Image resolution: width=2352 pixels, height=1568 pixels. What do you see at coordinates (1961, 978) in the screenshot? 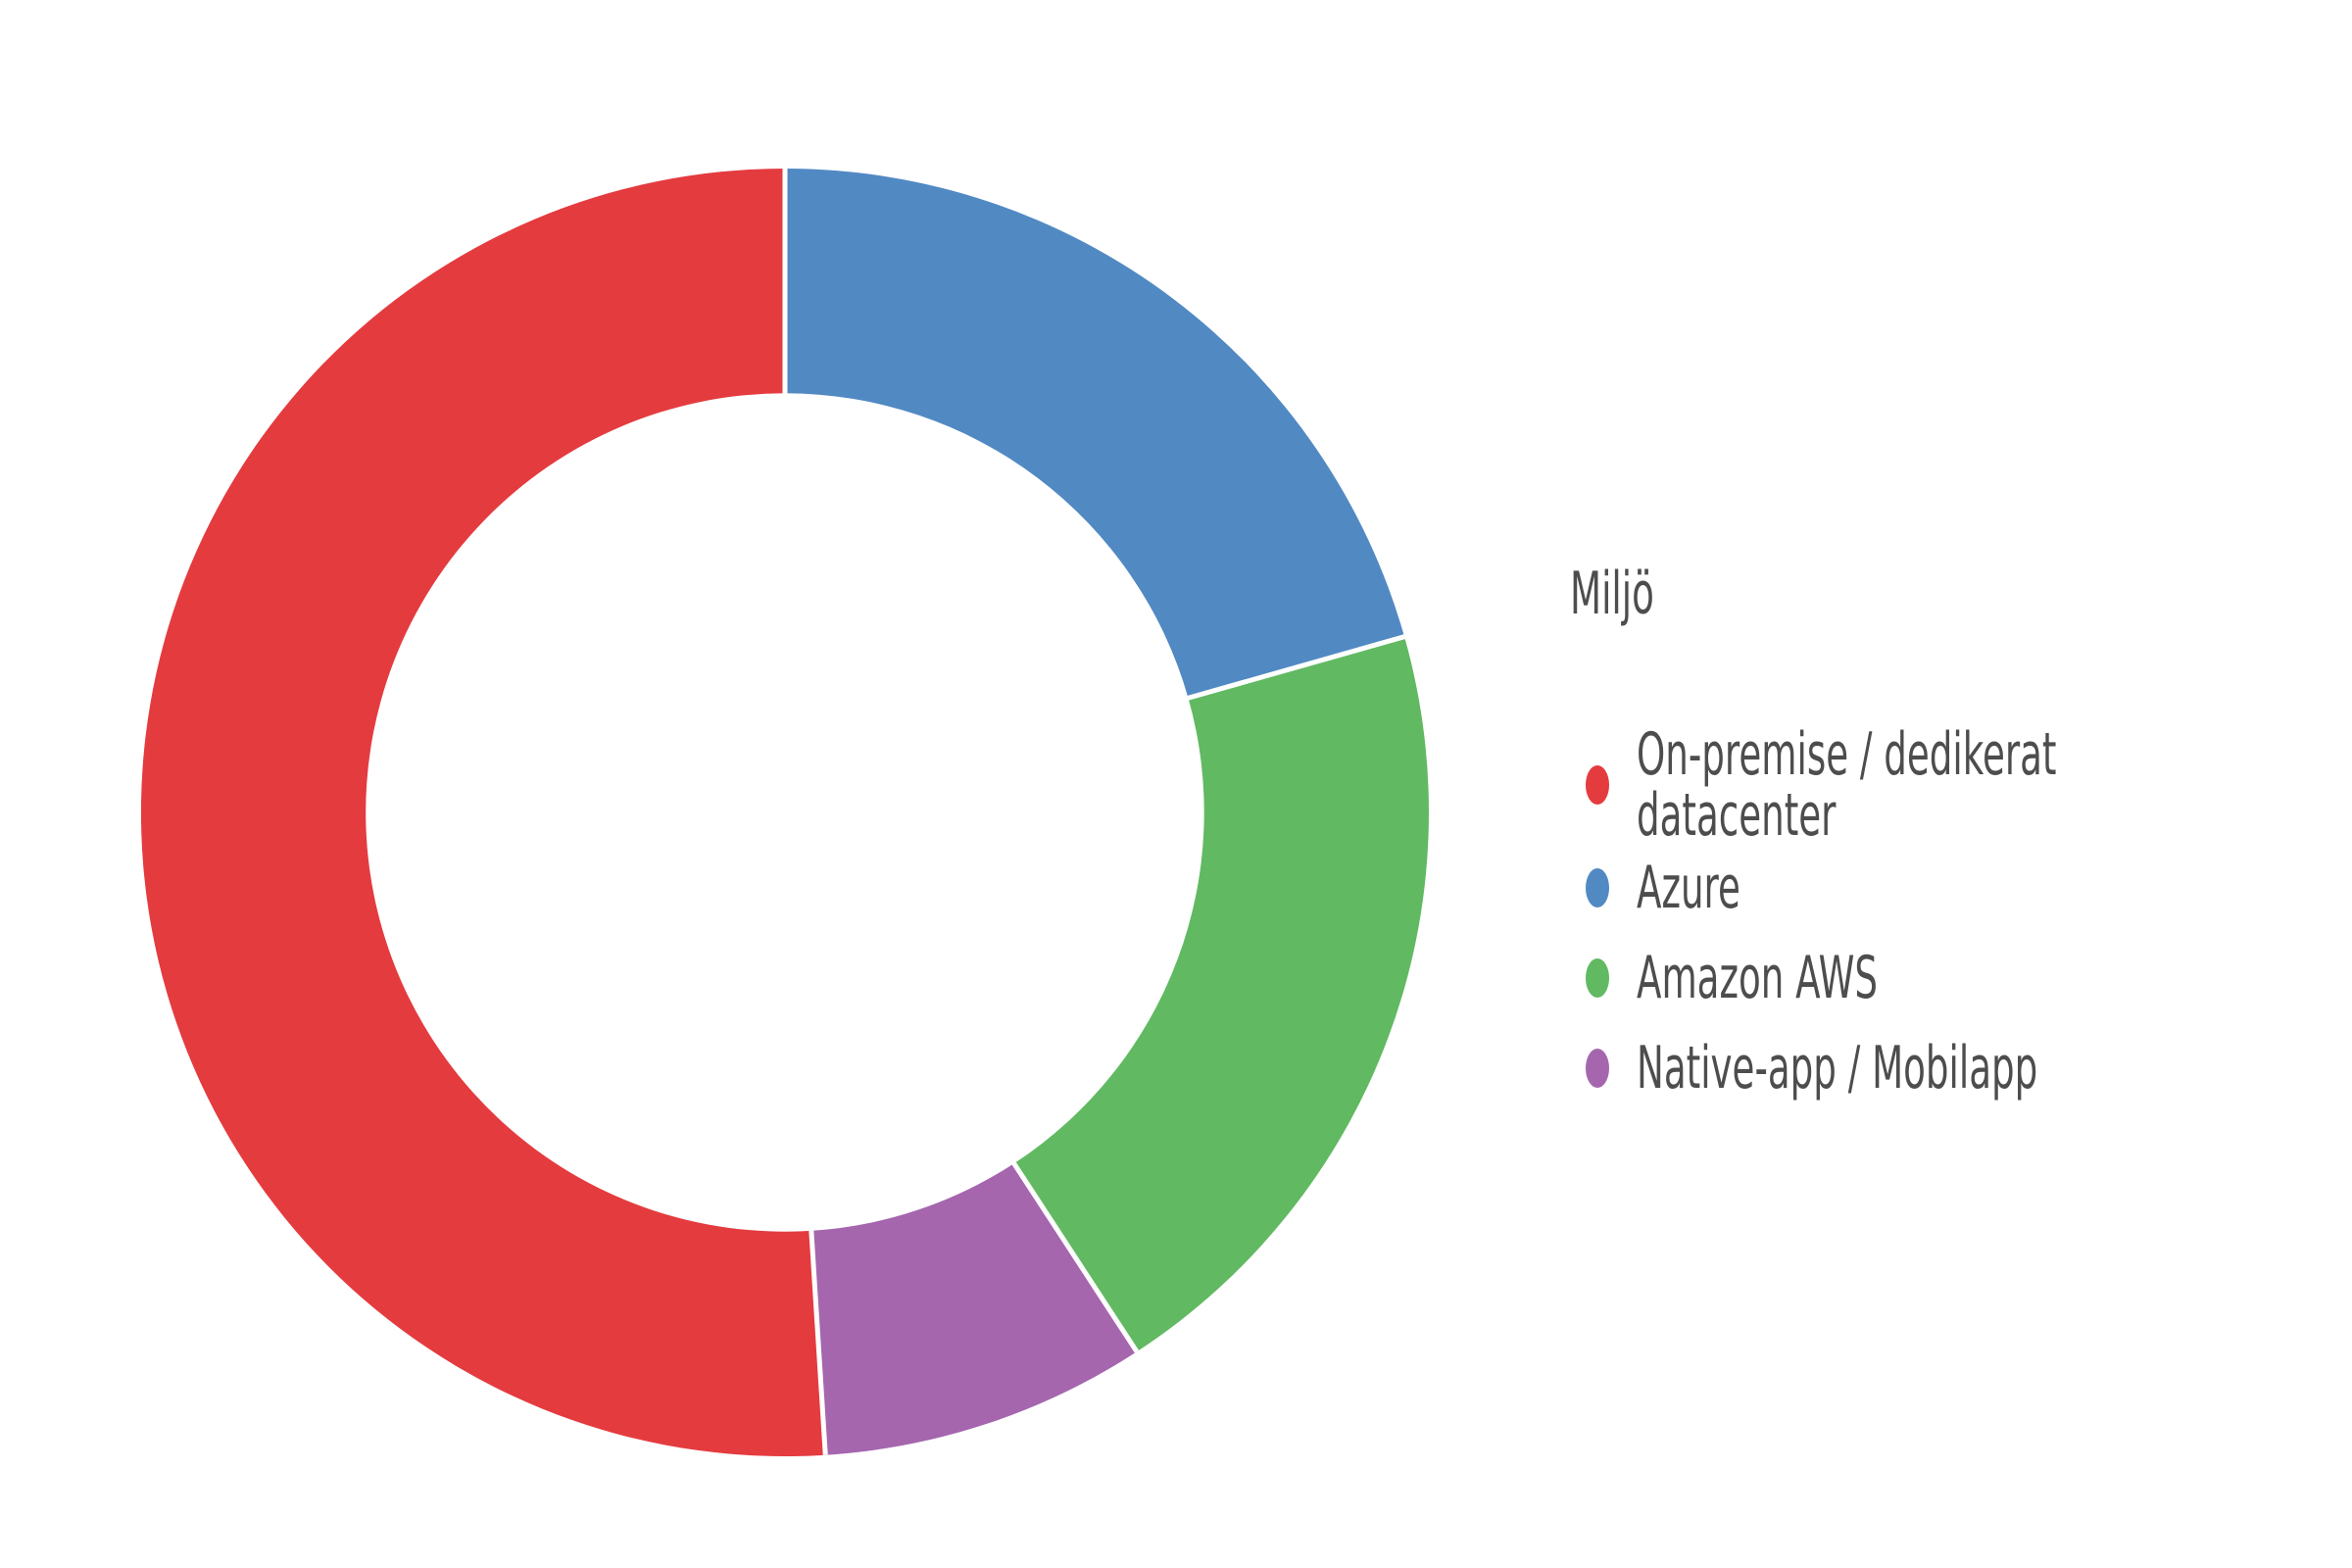
I see `legend-item-amazon-aws: Amazon AWS` at bounding box center [1961, 978].